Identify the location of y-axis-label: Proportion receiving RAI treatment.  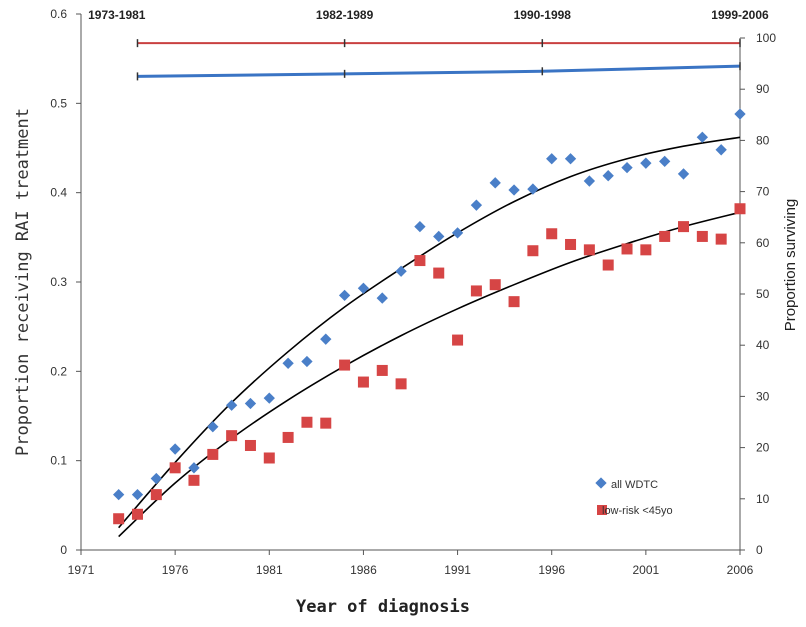
(23, 282).